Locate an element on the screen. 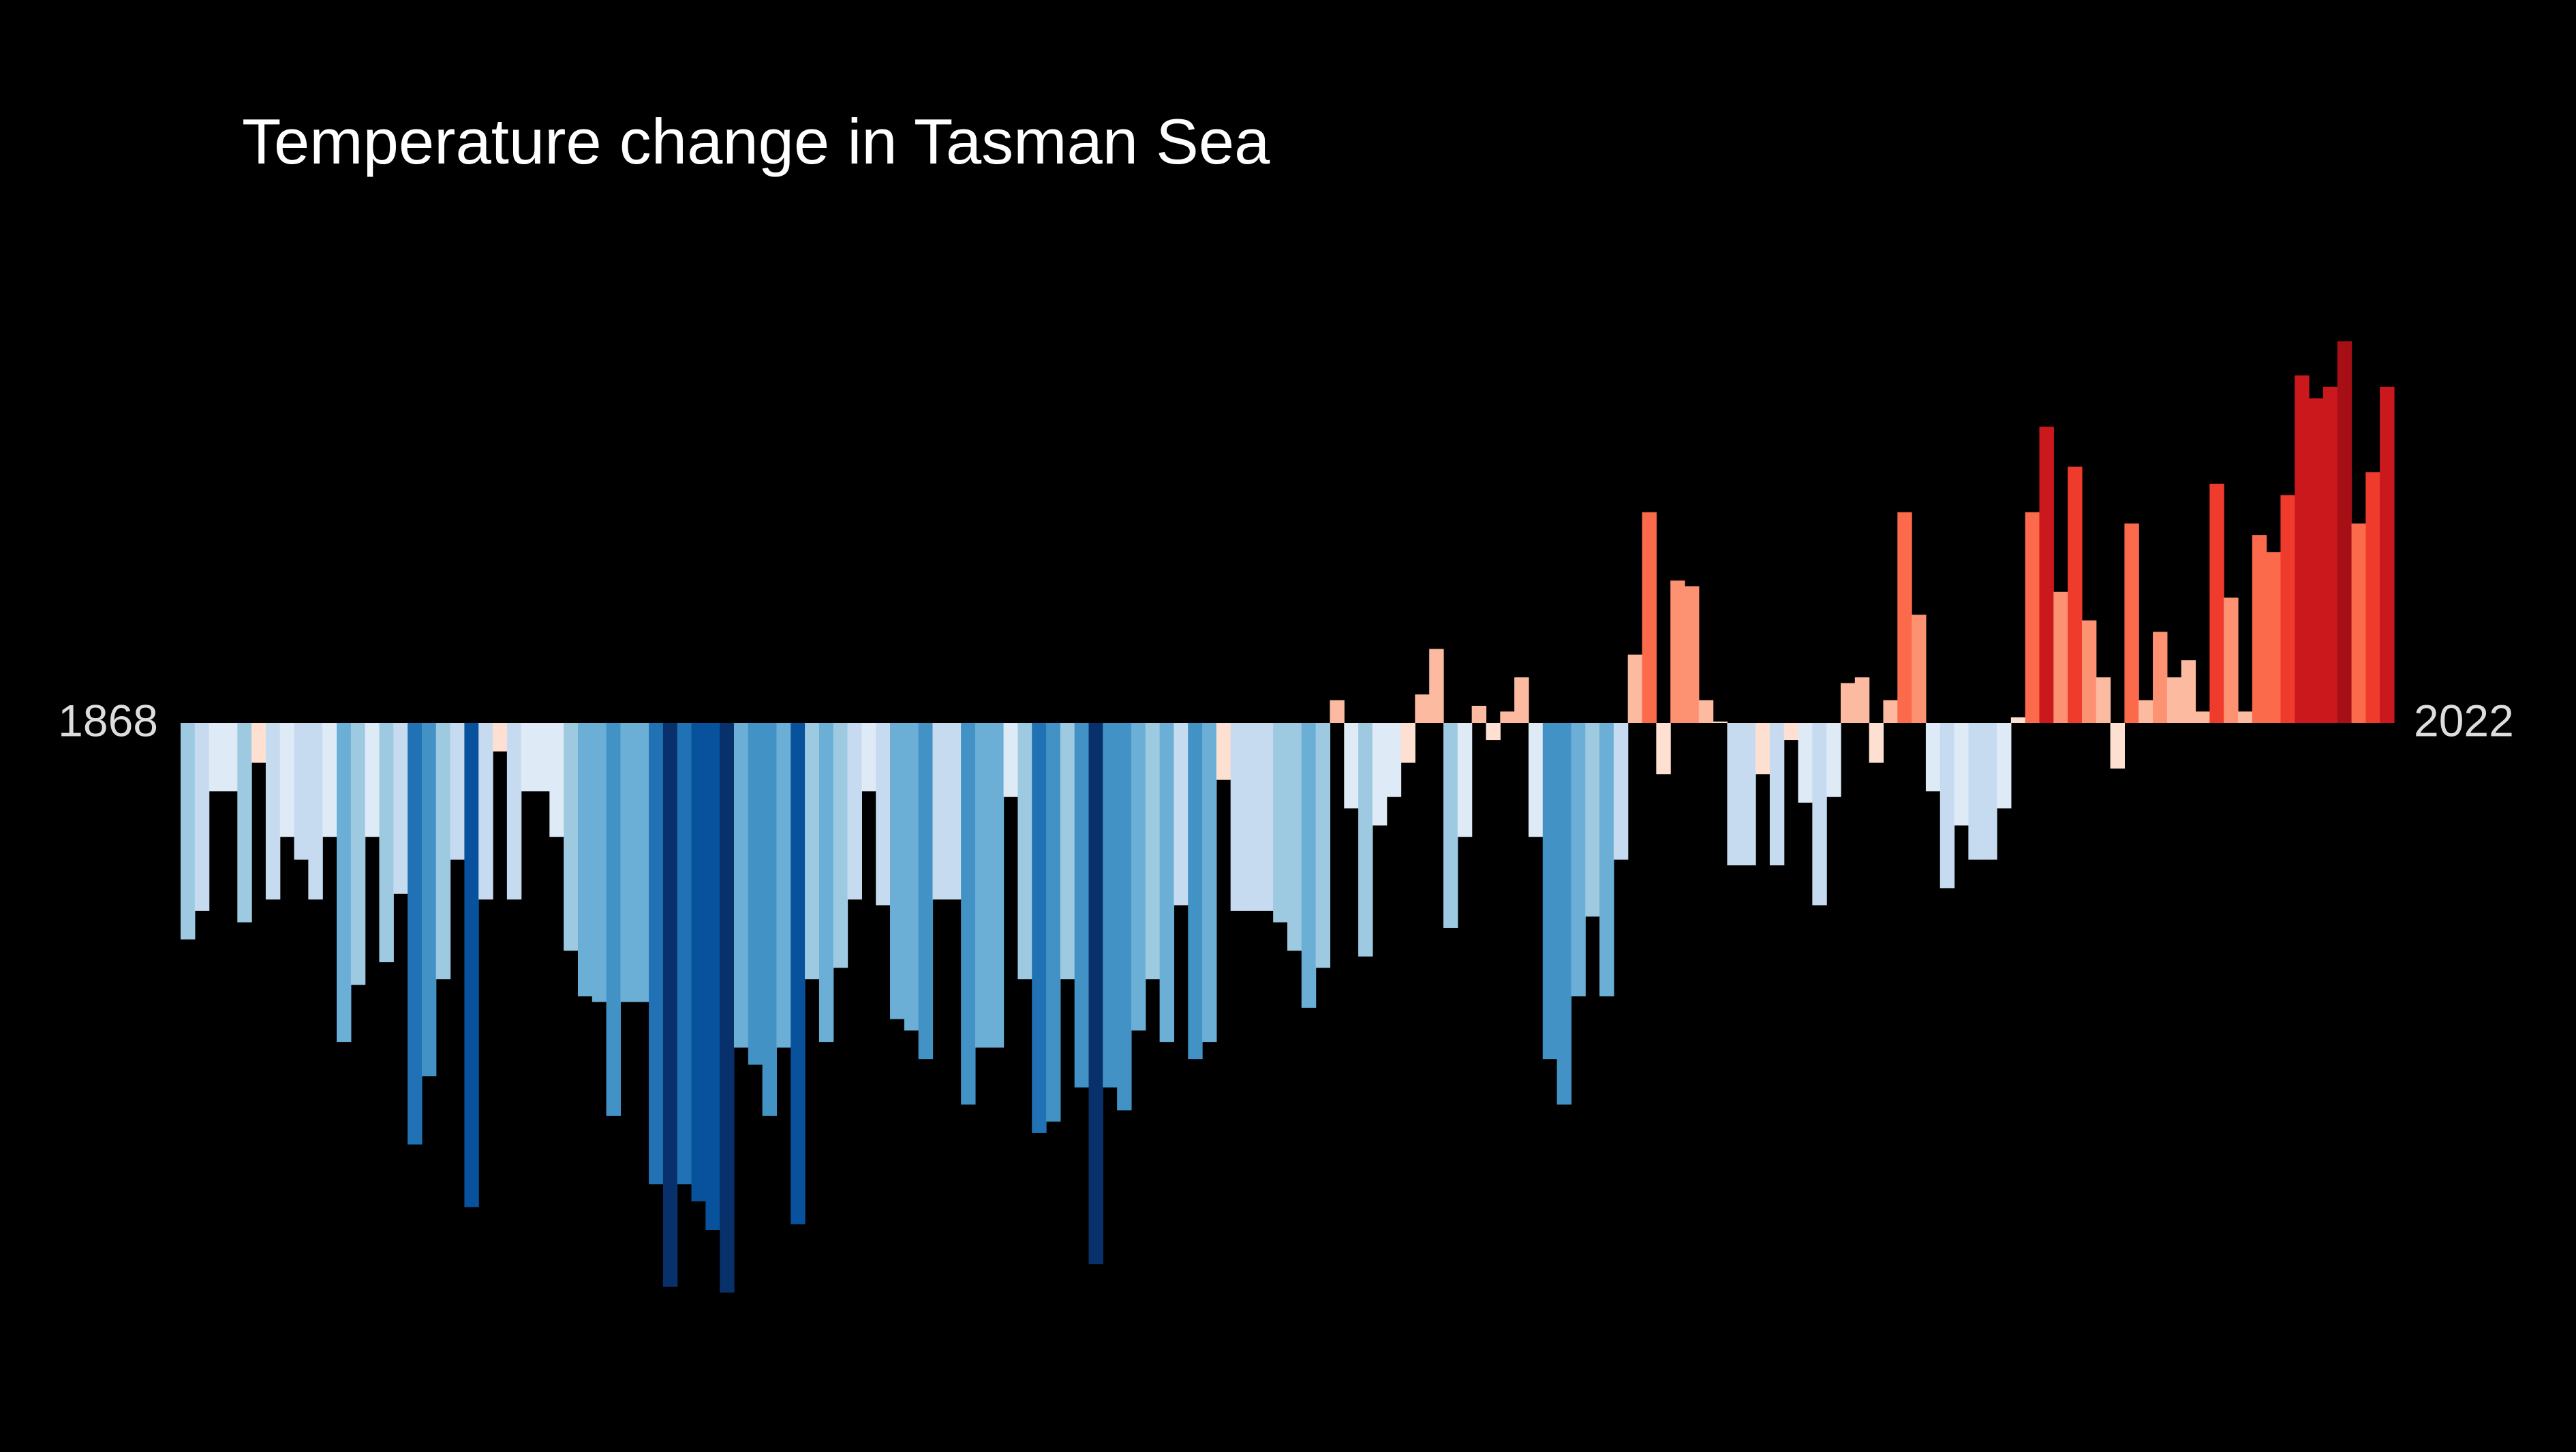 This screenshot has height=1452, width=2576. bar-1968 is located at coordinates (1606, 860).